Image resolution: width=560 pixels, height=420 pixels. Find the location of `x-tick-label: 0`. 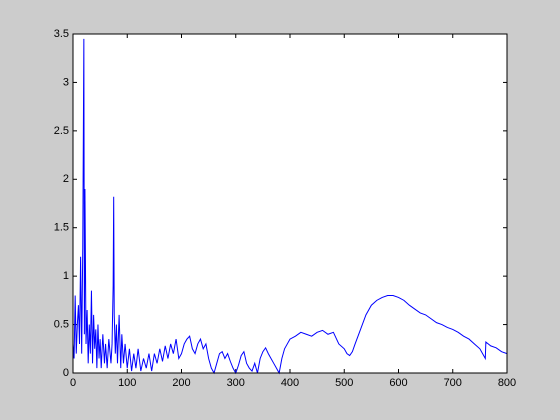

x-tick-label: 0 is located at coordinates (73, 383).